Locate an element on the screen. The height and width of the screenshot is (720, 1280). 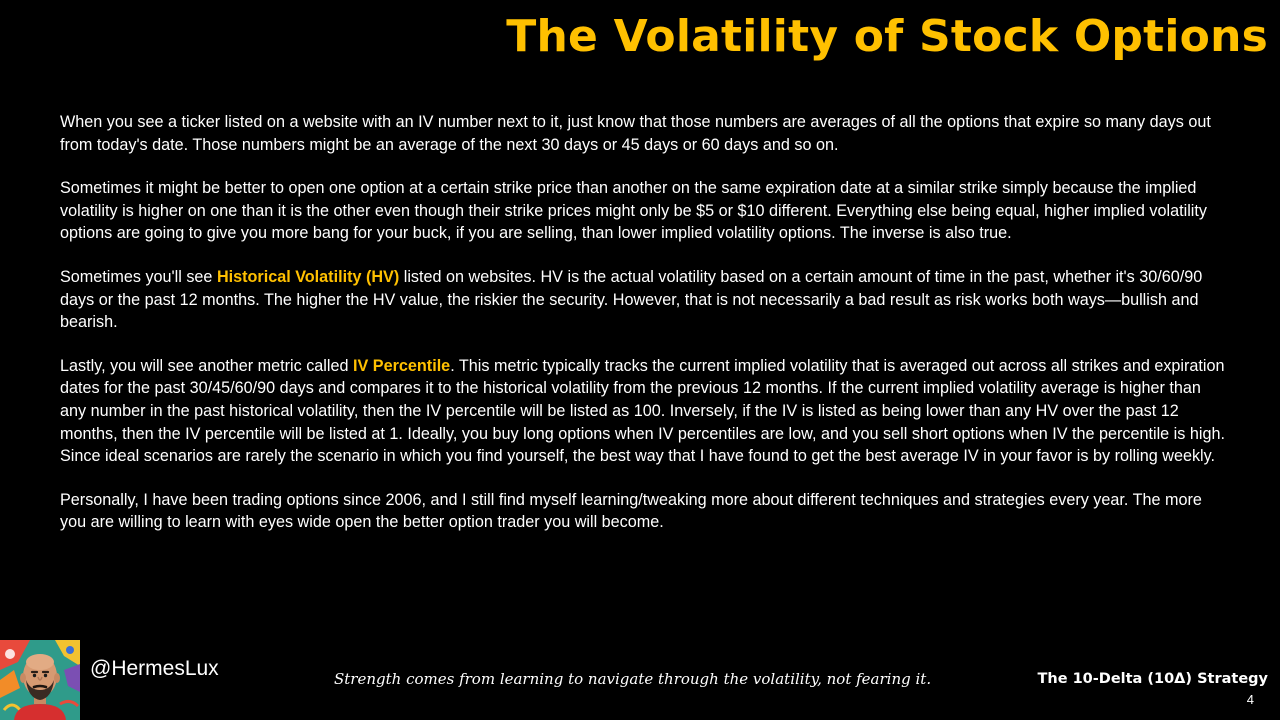
avatar-icon is located at coordinates (40, 680).